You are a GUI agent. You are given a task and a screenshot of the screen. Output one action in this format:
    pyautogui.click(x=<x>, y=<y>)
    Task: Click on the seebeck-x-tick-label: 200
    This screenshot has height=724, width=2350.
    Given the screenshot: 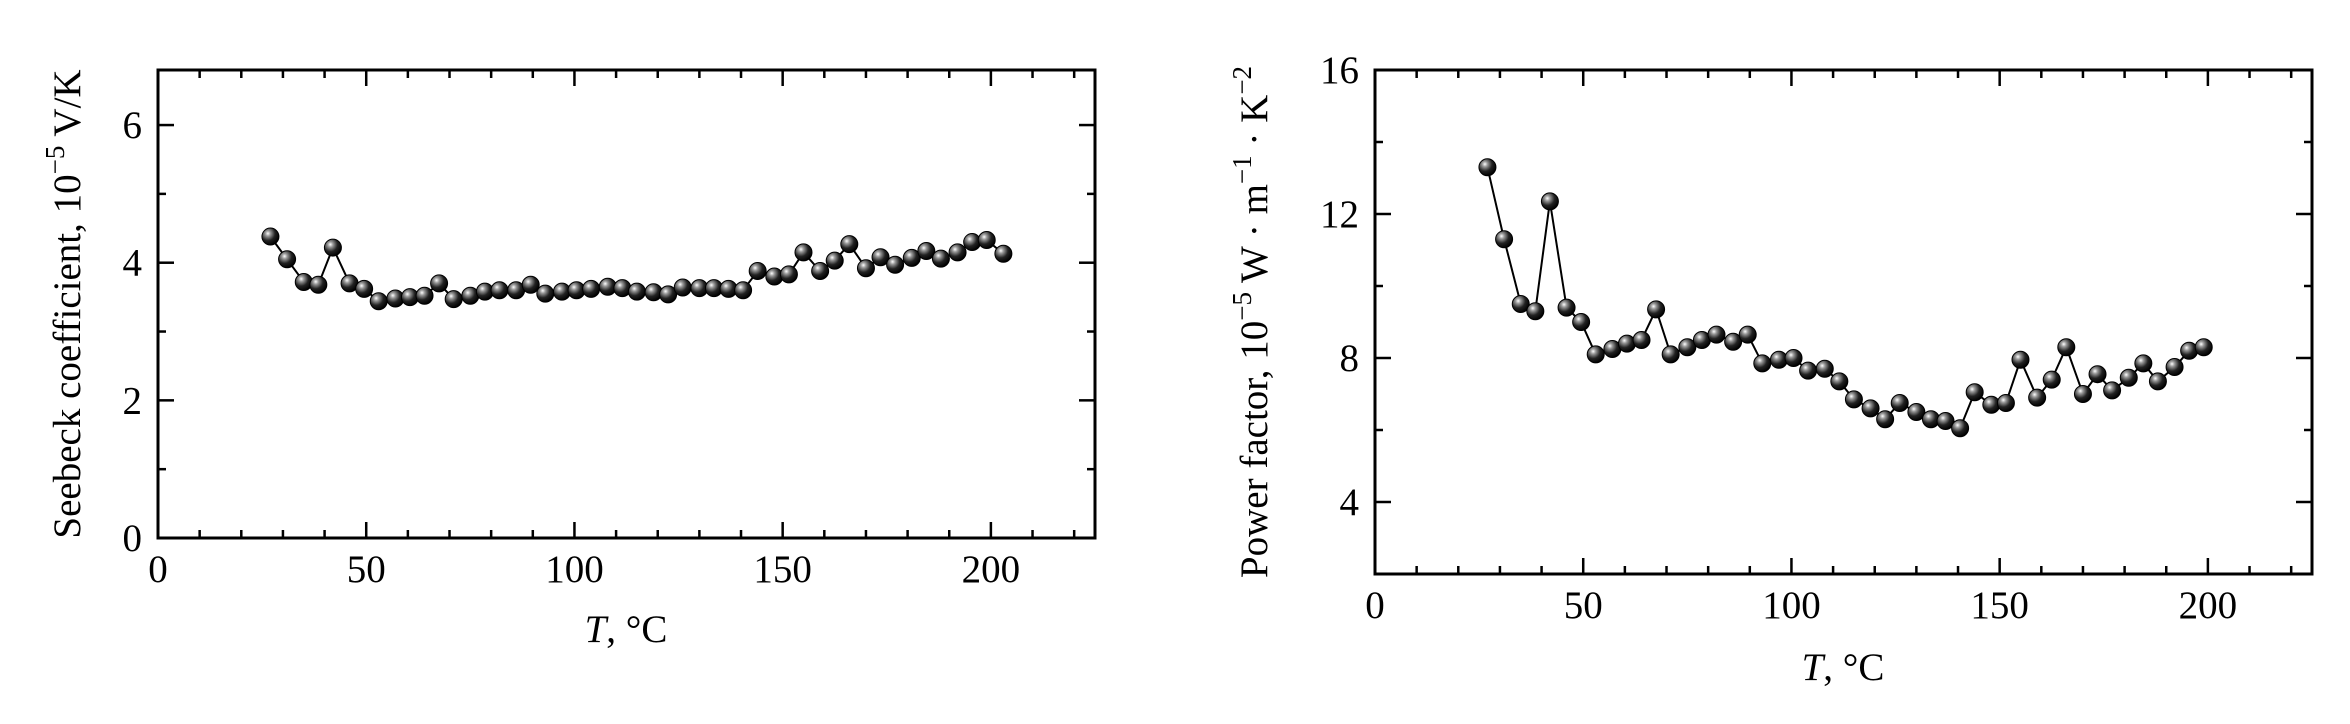 What is the action you would take?
    pyautogui.click(x=991, y=569)
    